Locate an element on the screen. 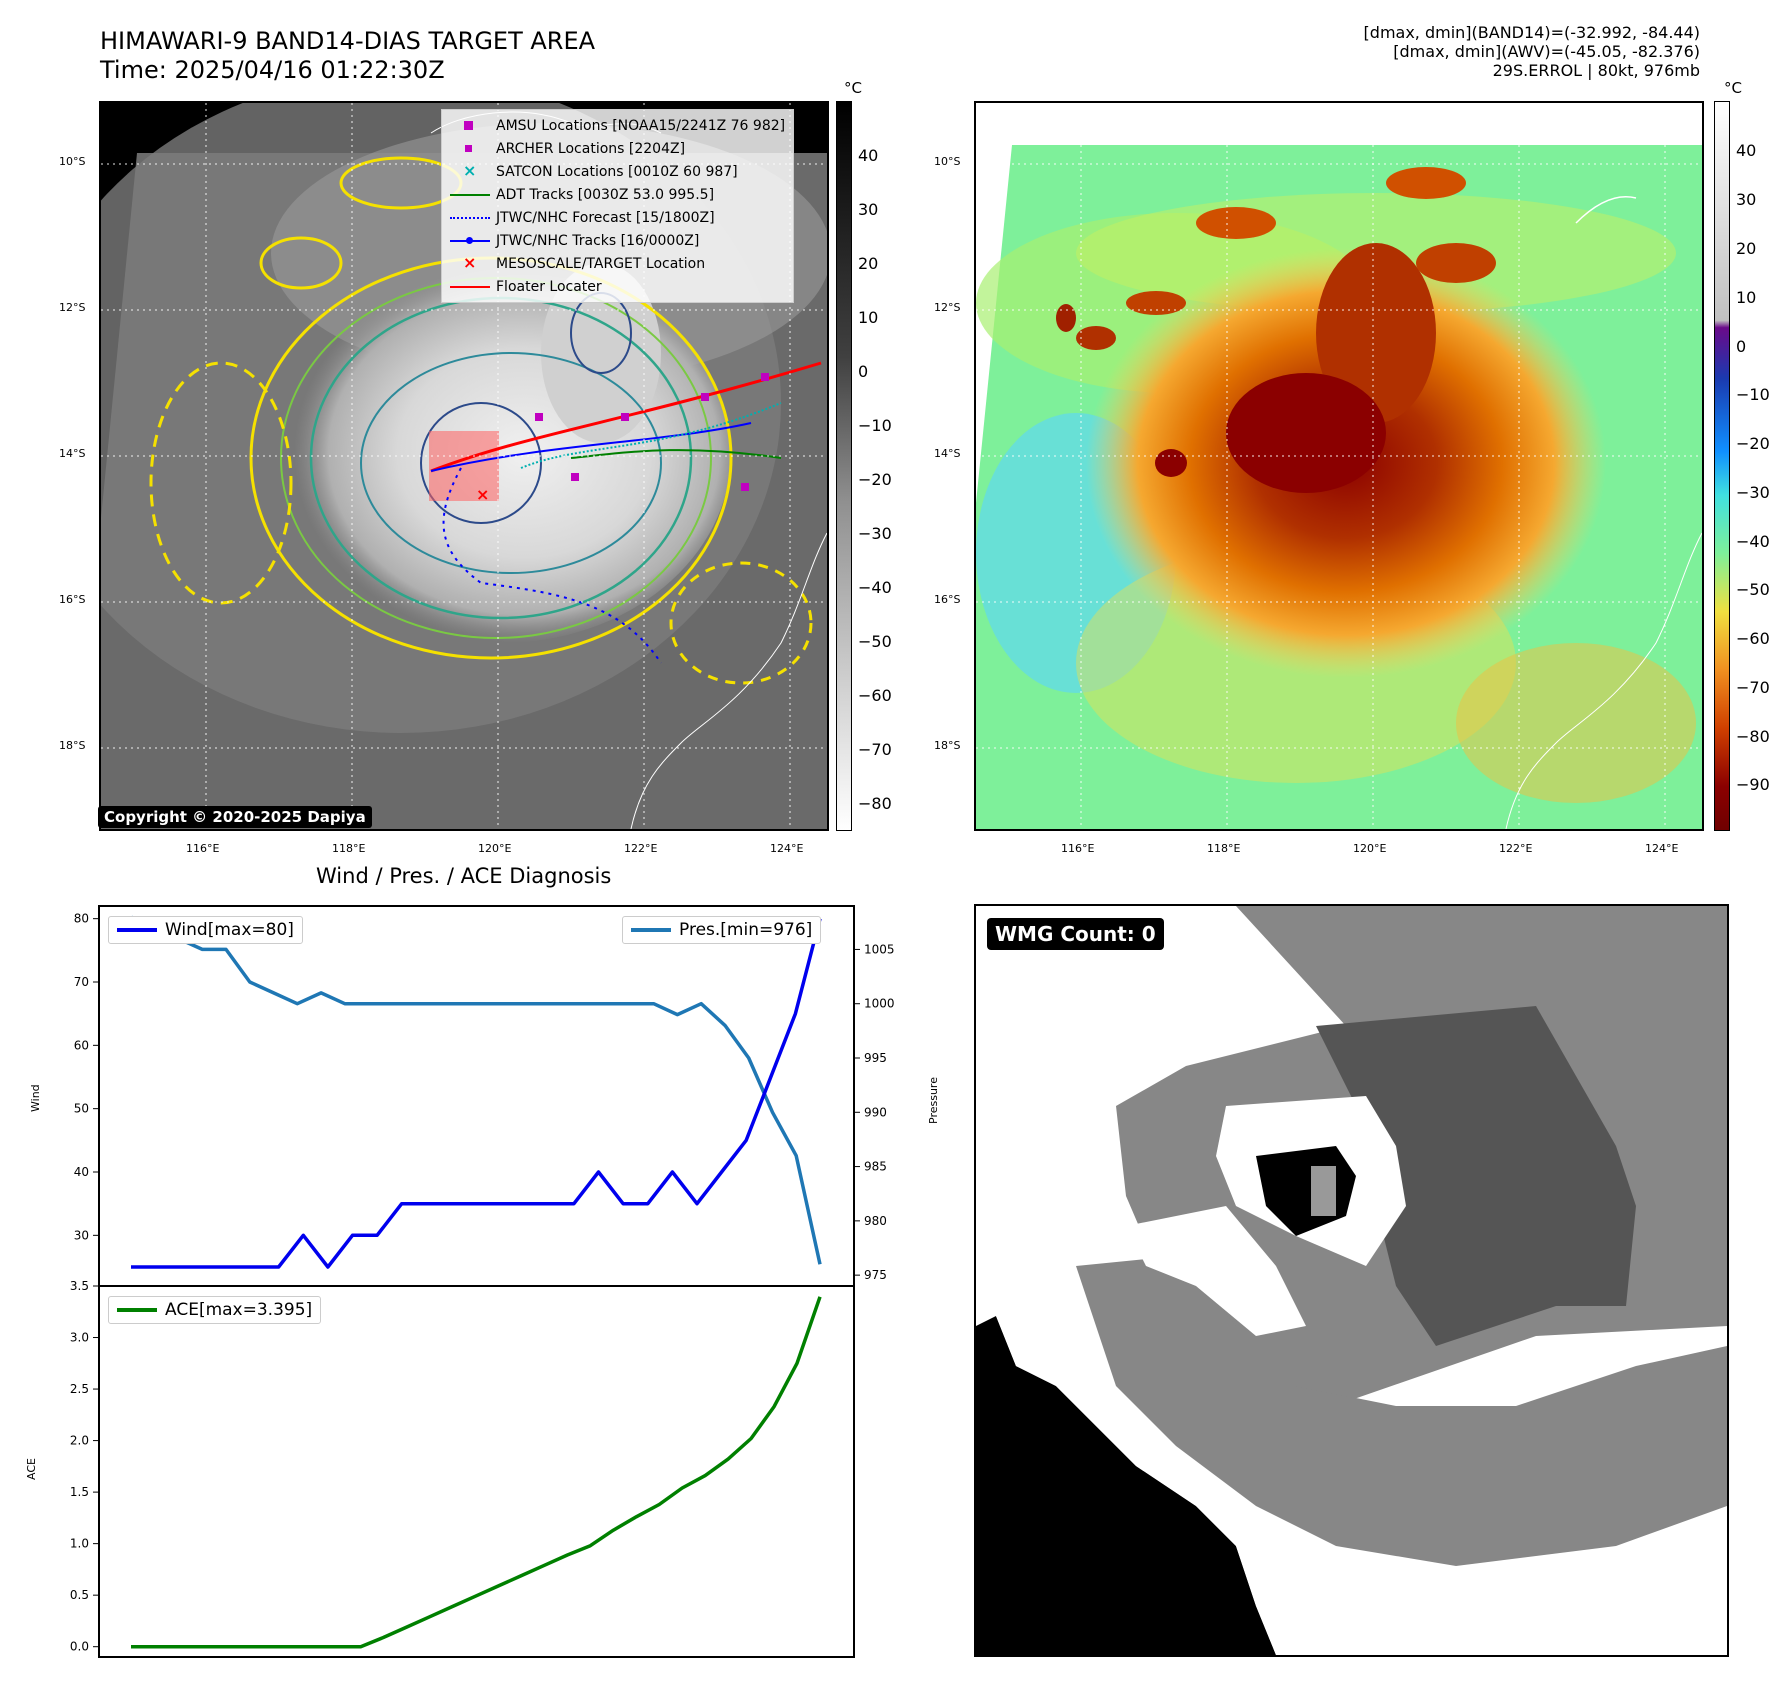  en-cb-m50: −50 is located at coordinates (1753, 589).